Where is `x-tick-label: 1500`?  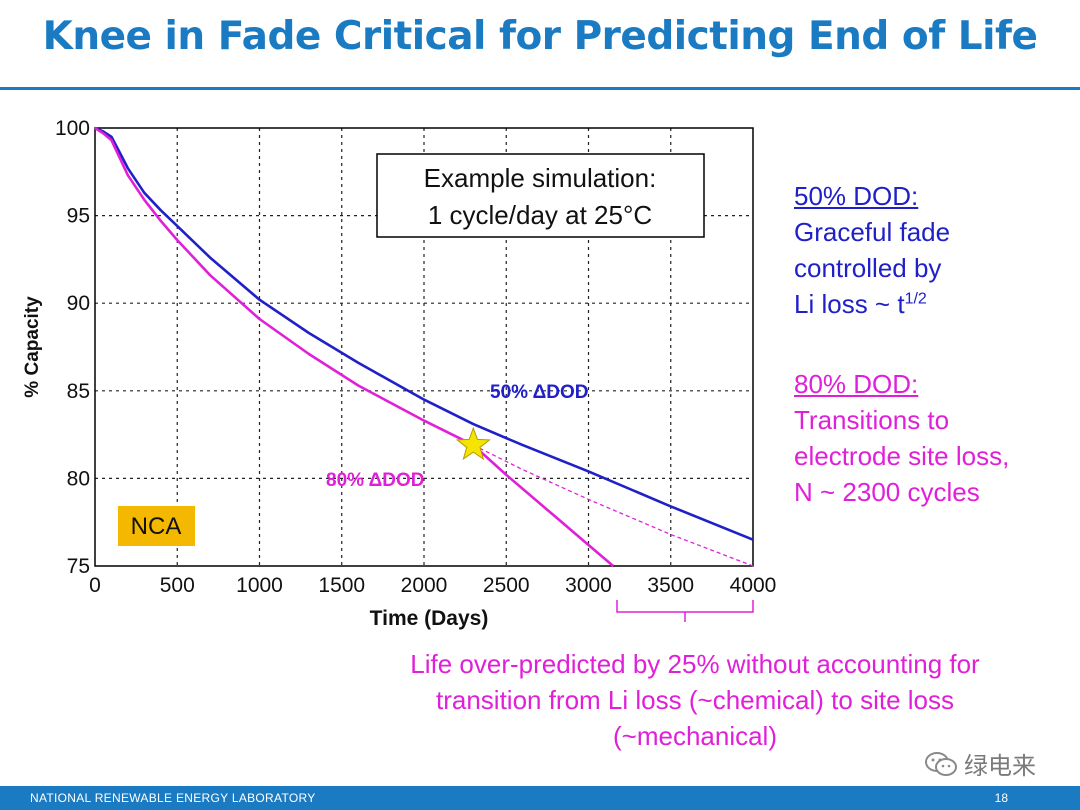
x-tick-label: 1500 is located at coordinates (341, 585).